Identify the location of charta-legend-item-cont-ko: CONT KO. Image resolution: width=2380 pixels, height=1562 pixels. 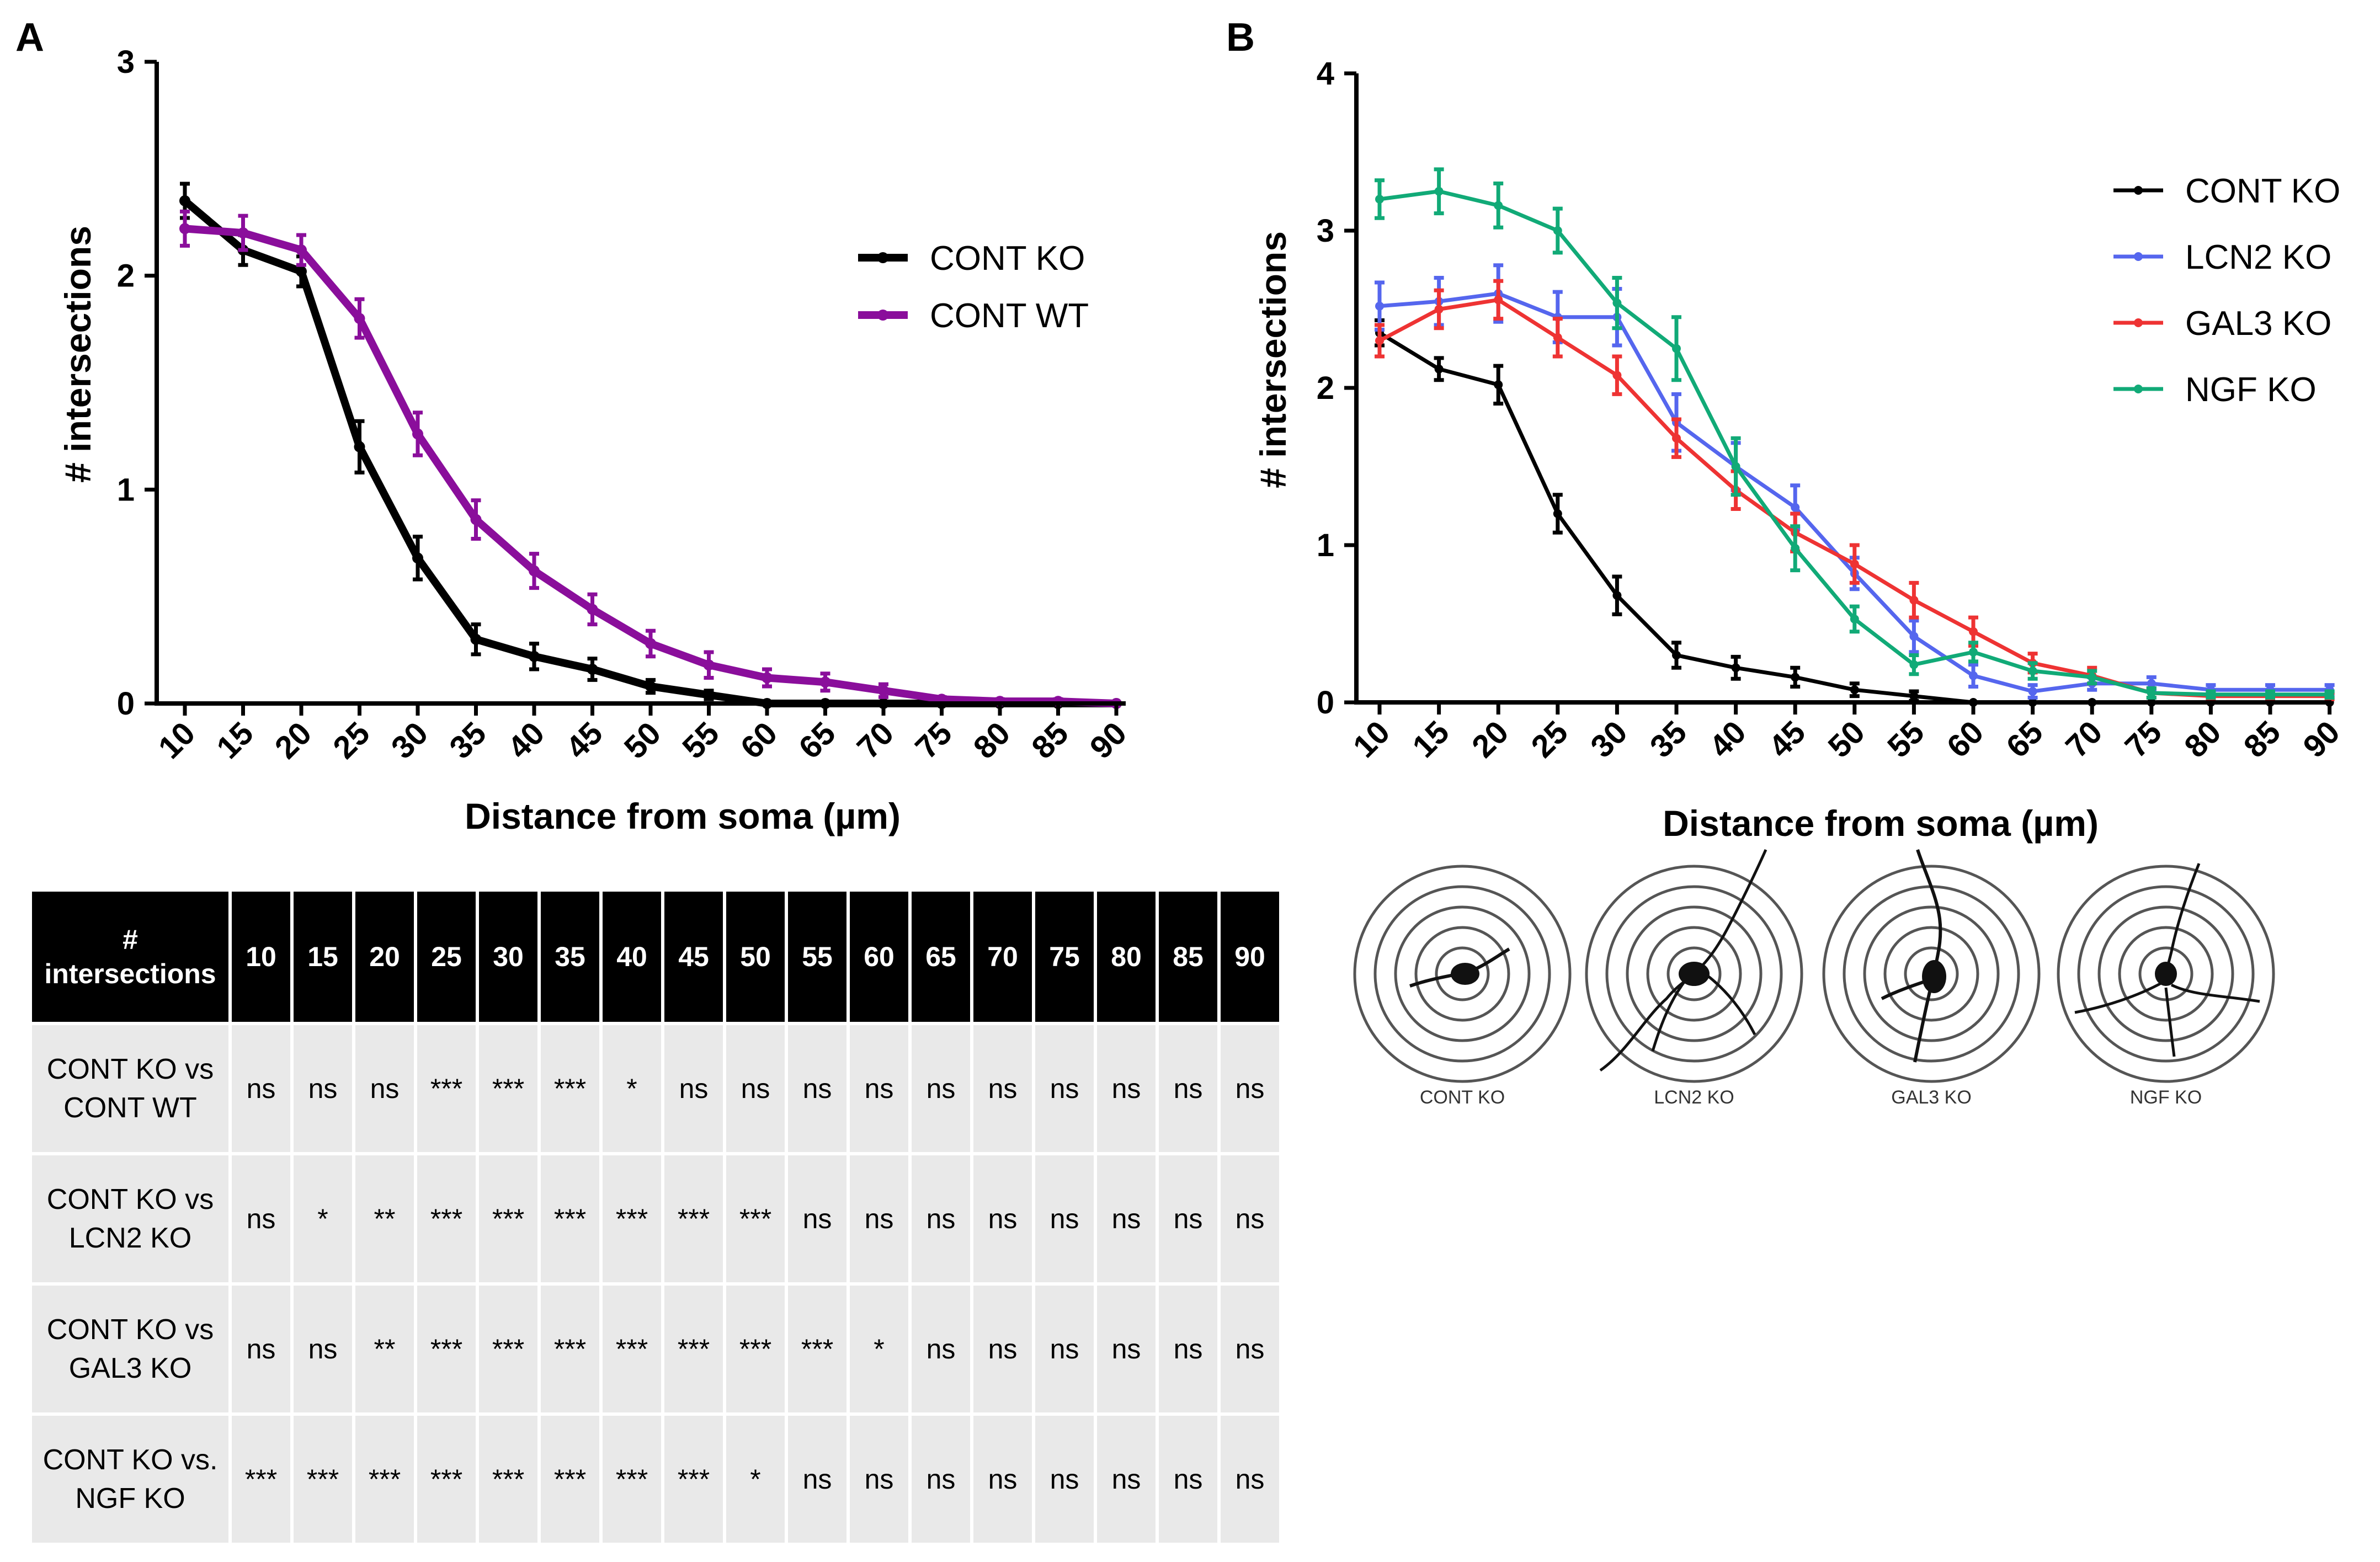
(971, 258).